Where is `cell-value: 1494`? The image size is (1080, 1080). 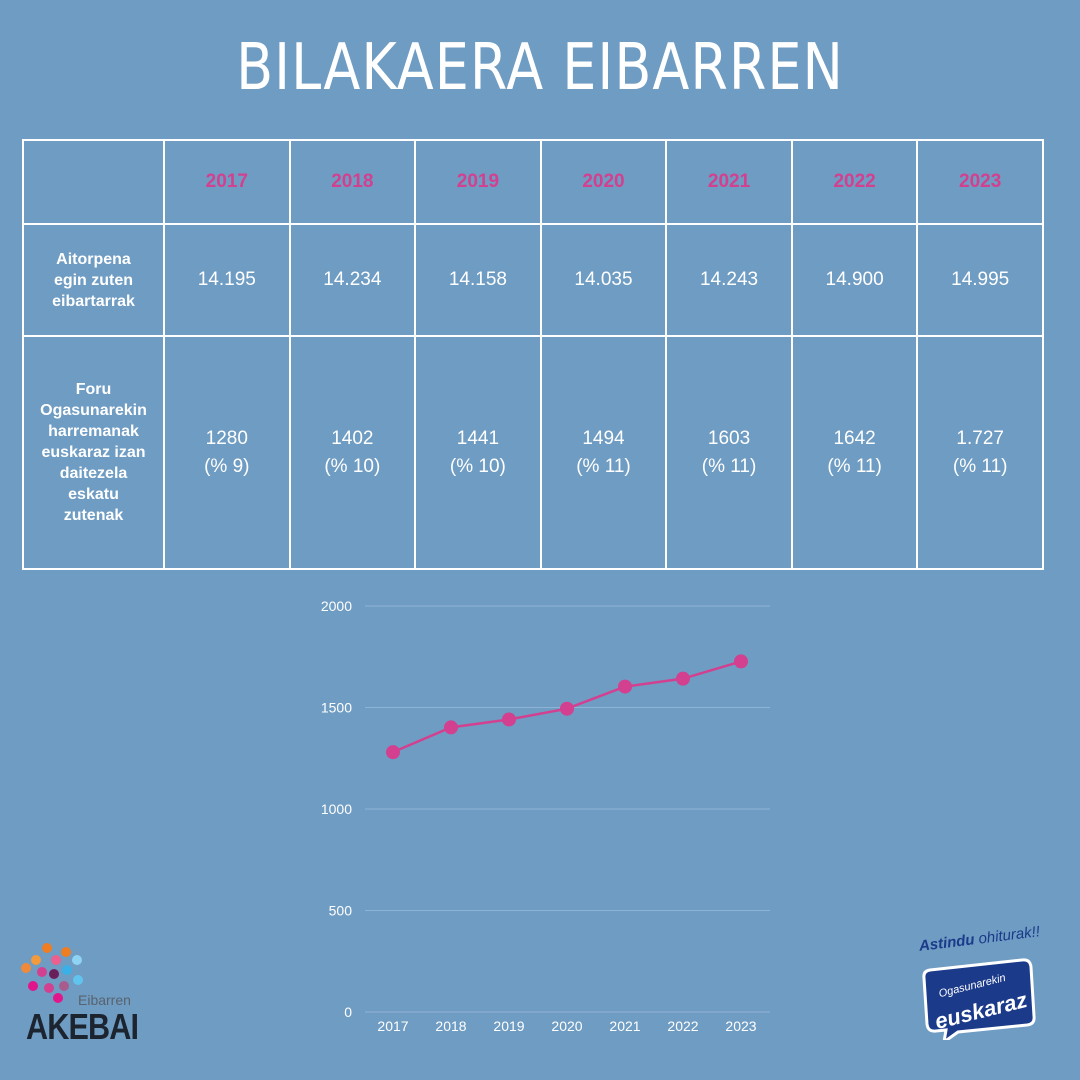
cell-value: 1494 is located at coordinates (603, 438).